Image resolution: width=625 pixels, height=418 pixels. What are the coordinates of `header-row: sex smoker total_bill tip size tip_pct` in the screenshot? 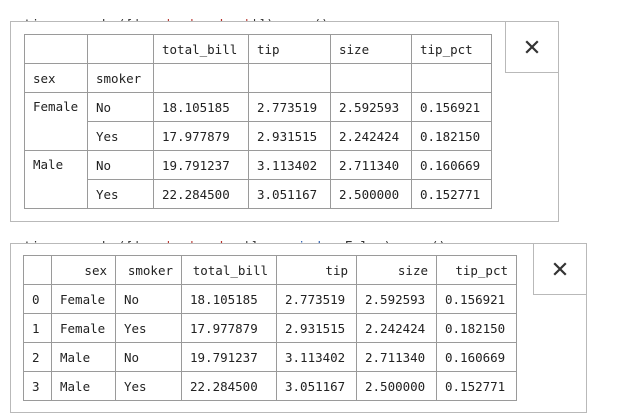 It's located at (270, 270).